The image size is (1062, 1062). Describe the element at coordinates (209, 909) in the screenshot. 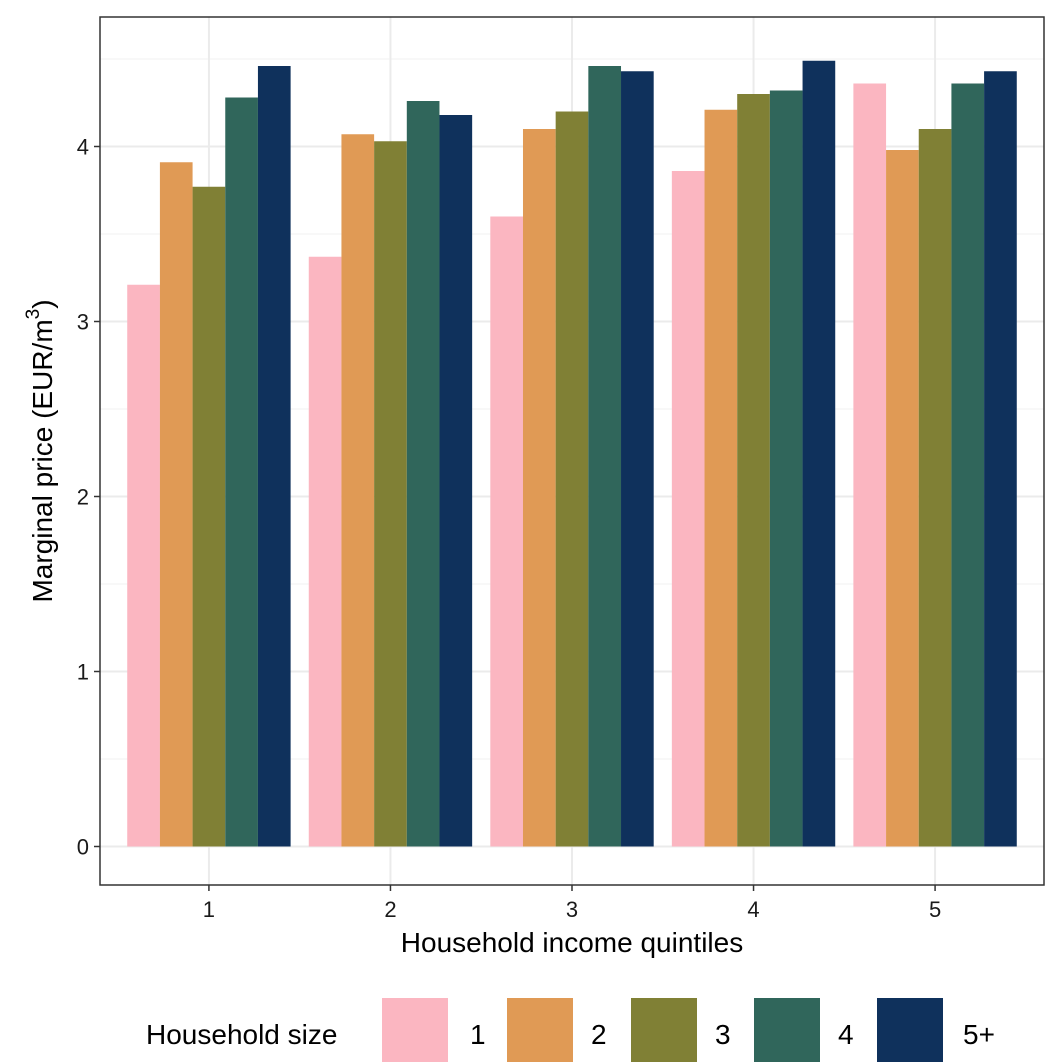

I see `x-tick-label: 1` at that location.